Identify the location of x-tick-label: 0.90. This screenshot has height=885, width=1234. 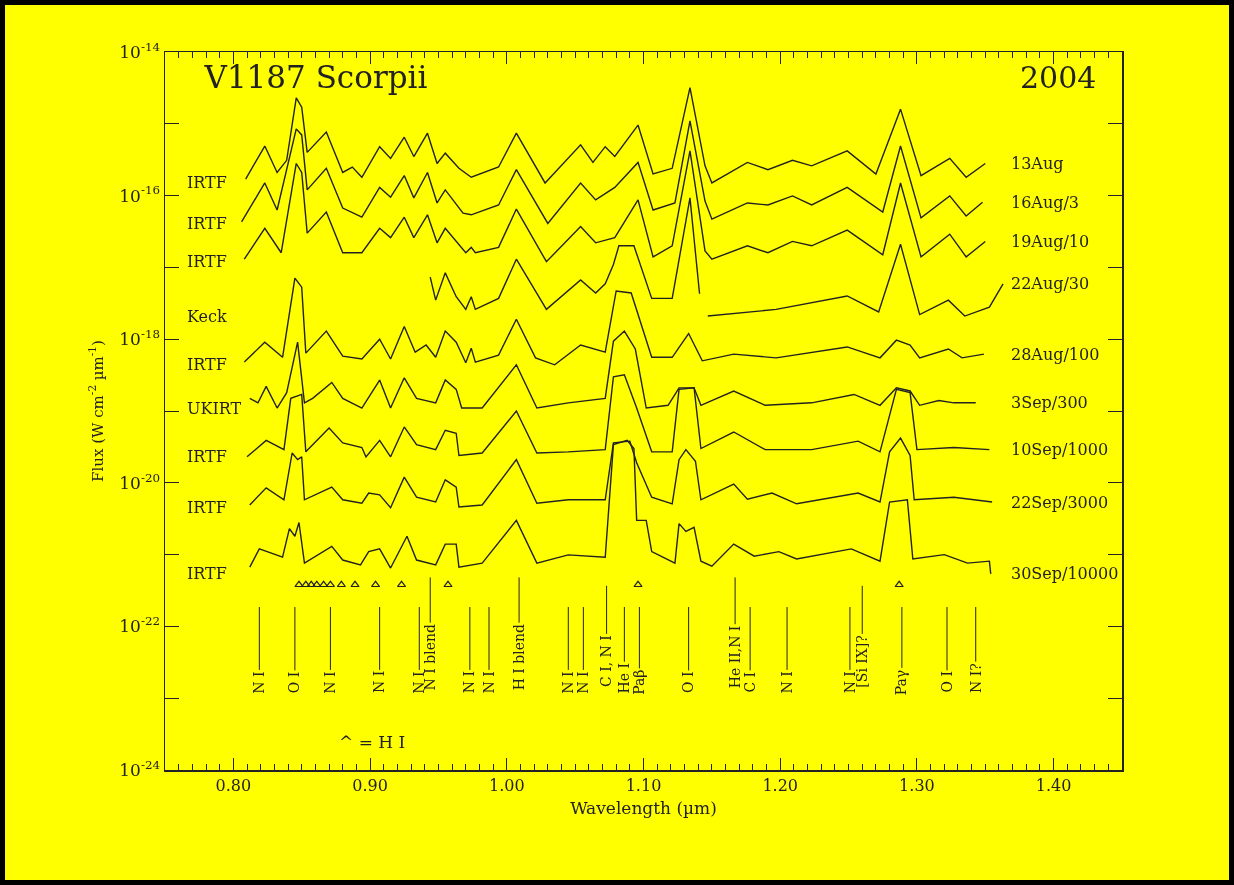
(370, 785).